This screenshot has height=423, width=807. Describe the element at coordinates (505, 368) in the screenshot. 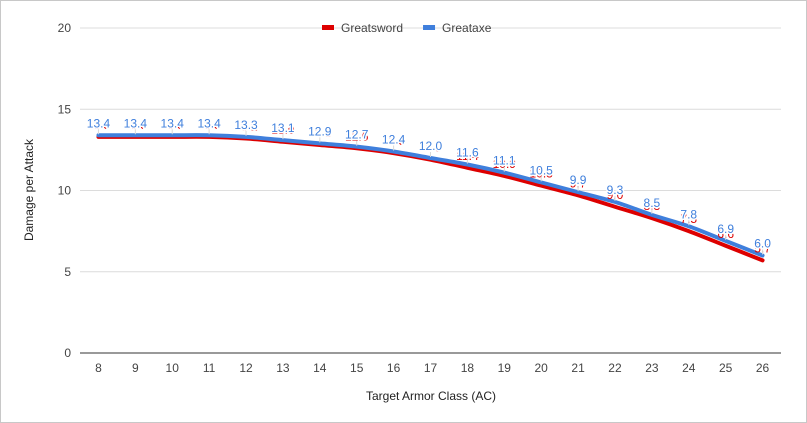

I see `x-tick-label: 19` at that location.